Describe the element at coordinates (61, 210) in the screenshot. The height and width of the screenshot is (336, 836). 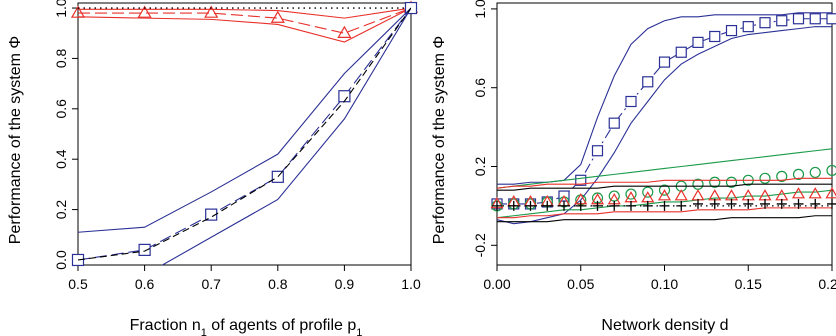
I see `left-y-tick-label: 0.2` at that location.